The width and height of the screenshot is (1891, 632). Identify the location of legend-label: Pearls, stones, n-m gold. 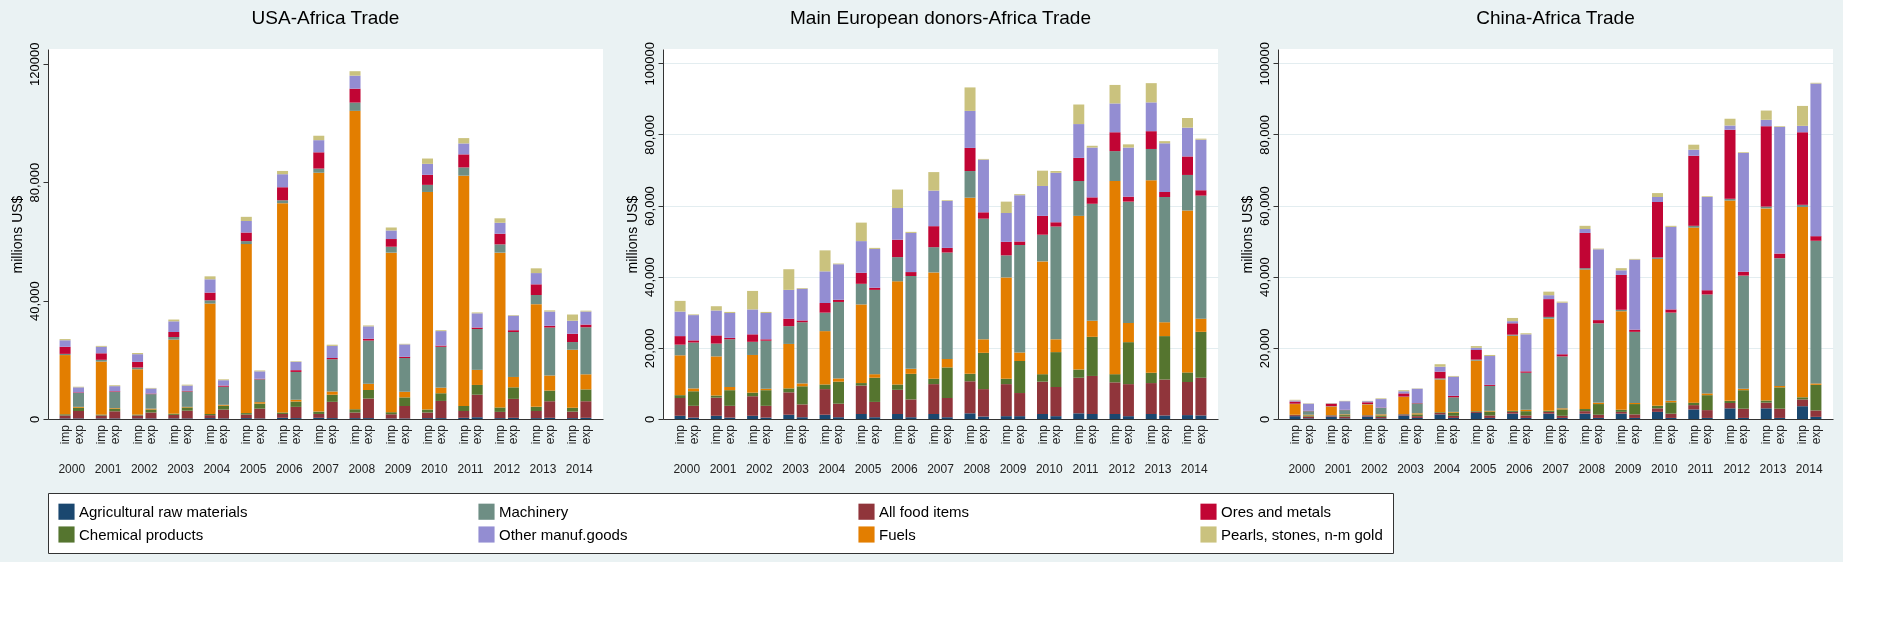
(1302, 534).